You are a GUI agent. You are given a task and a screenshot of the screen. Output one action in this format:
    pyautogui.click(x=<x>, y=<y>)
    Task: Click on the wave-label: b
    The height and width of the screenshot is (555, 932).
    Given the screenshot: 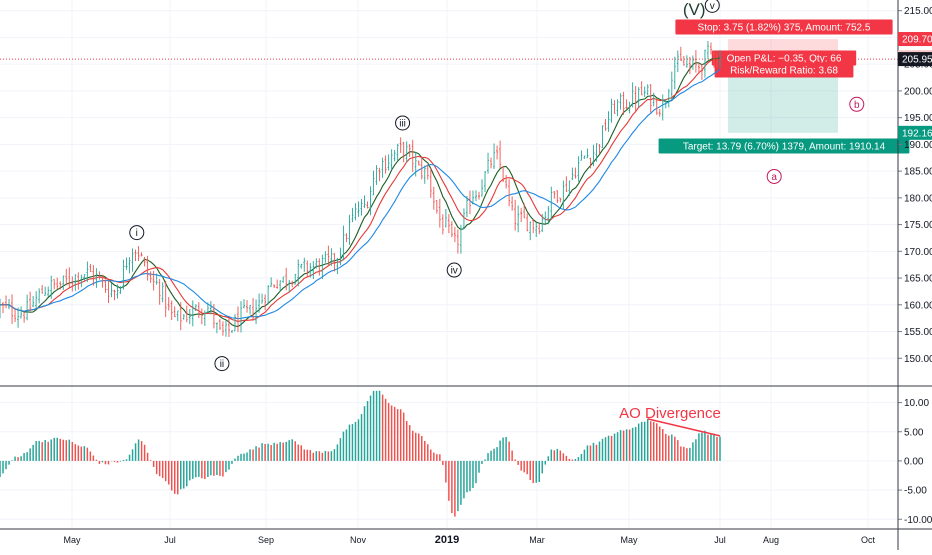 What is the action you would take?
    pyautogui.click(x=857, y=105)
    